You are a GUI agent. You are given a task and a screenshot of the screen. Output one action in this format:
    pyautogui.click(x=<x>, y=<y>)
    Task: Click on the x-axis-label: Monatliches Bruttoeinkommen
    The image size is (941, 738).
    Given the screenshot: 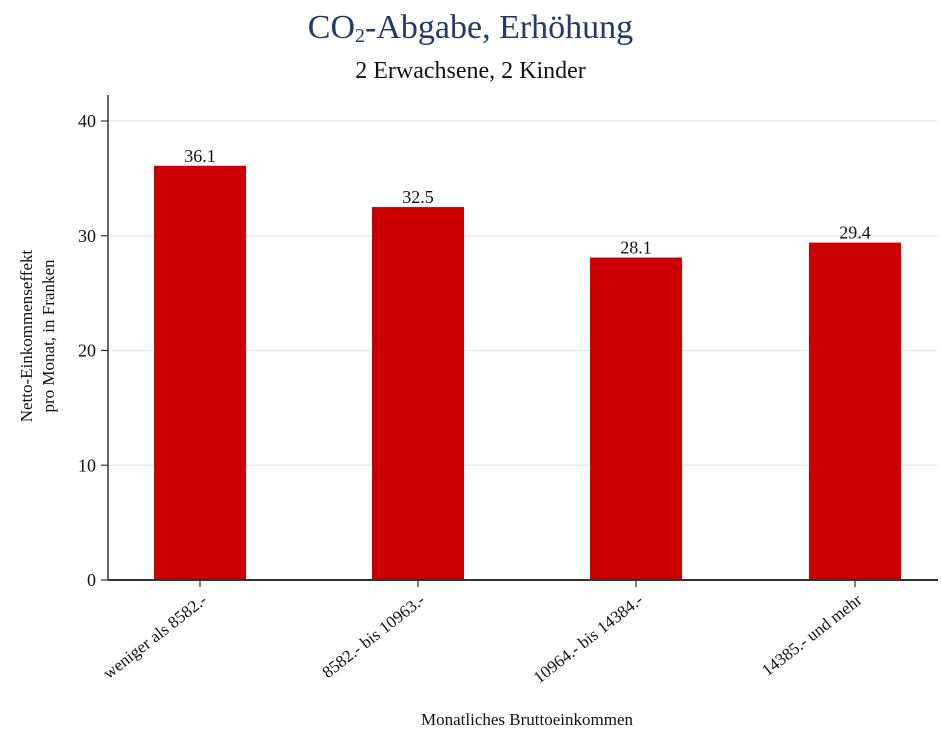 What is the action you would take?
    pyautogui.click(x=527, y=719)
    